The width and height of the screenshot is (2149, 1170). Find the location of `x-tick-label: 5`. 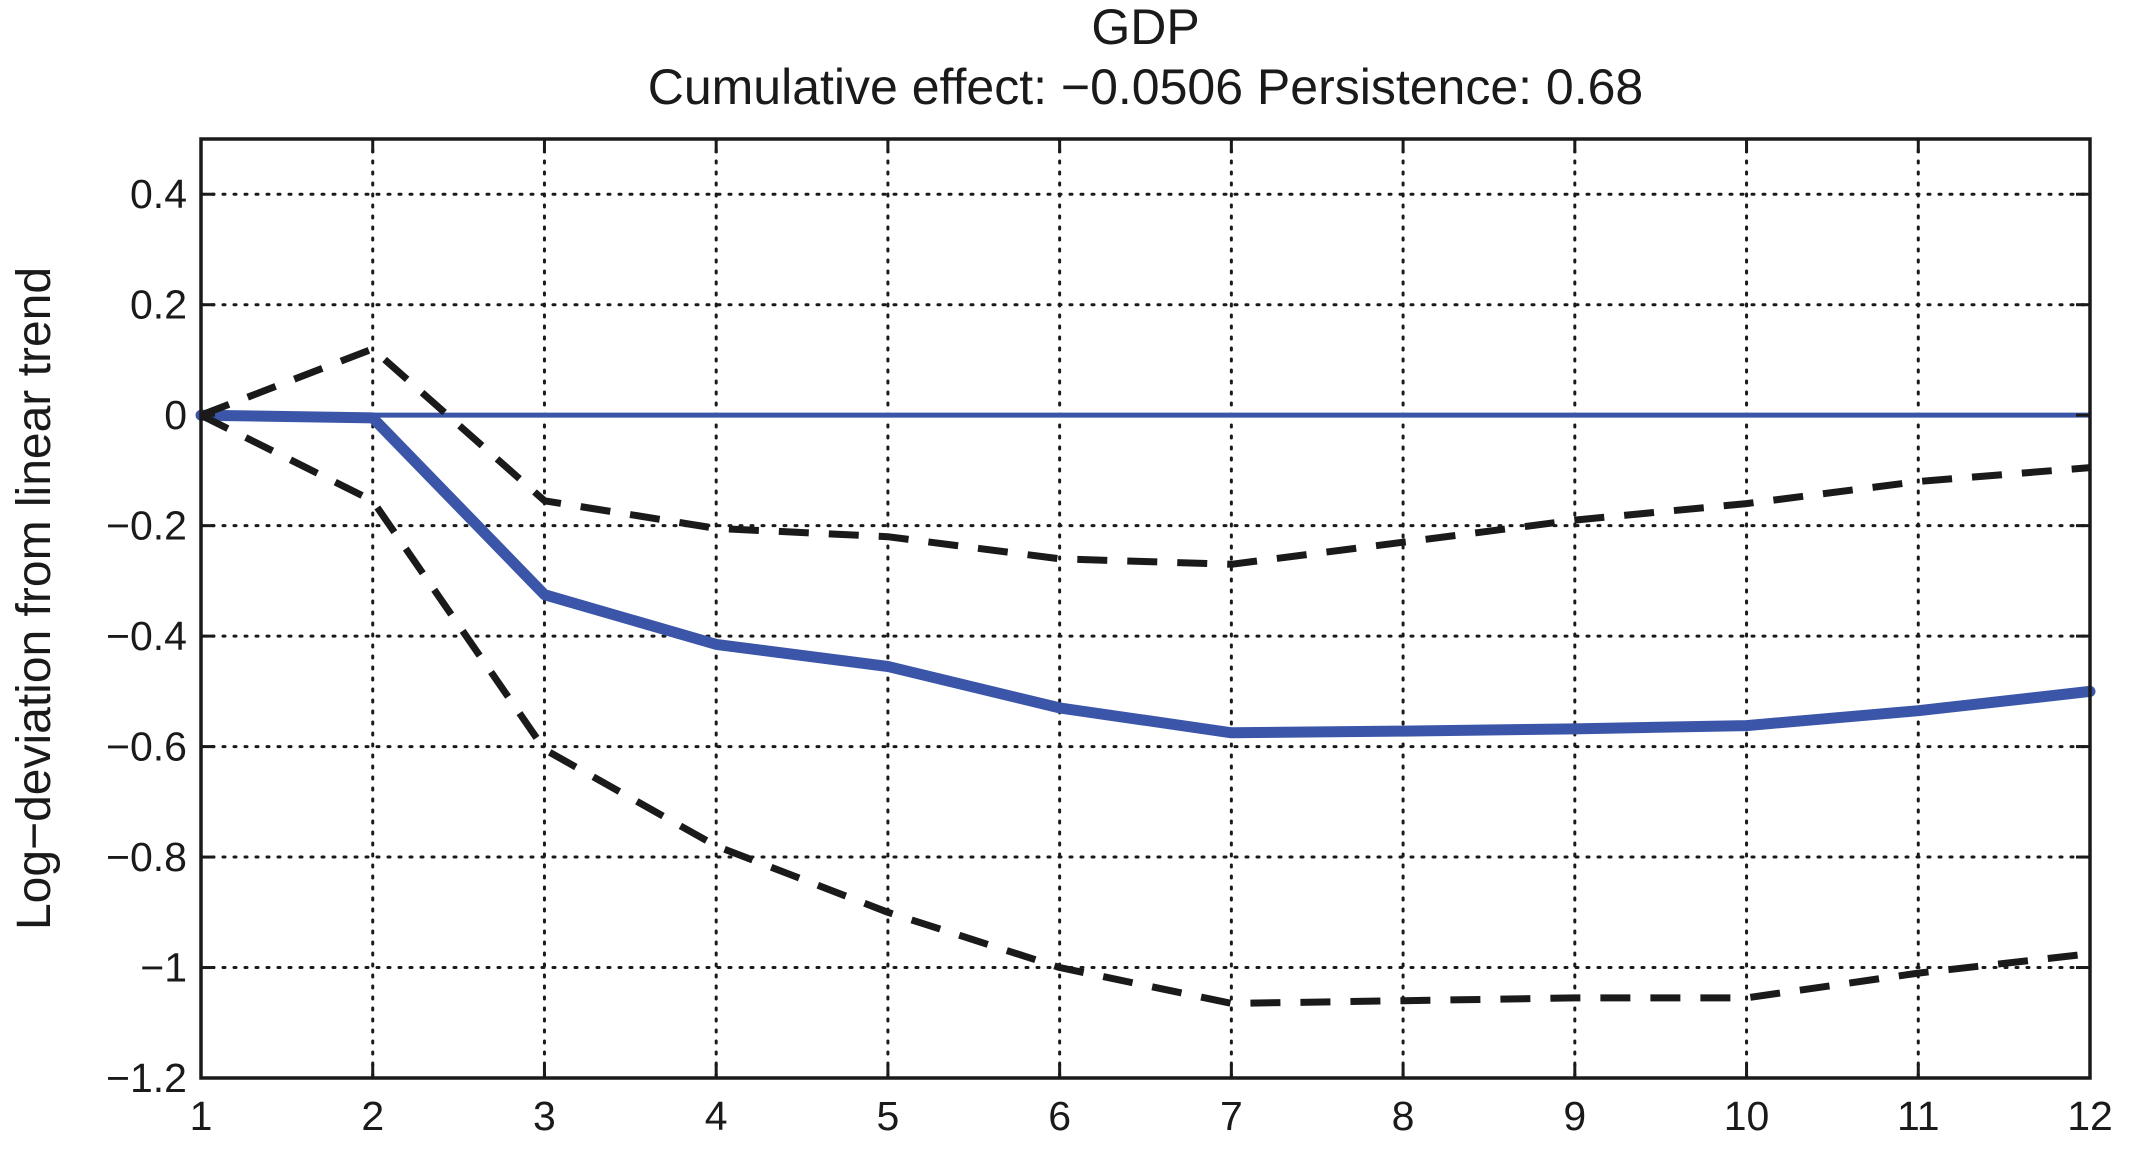

x-tick-label: 5 is located at coordinates (888, 1116).